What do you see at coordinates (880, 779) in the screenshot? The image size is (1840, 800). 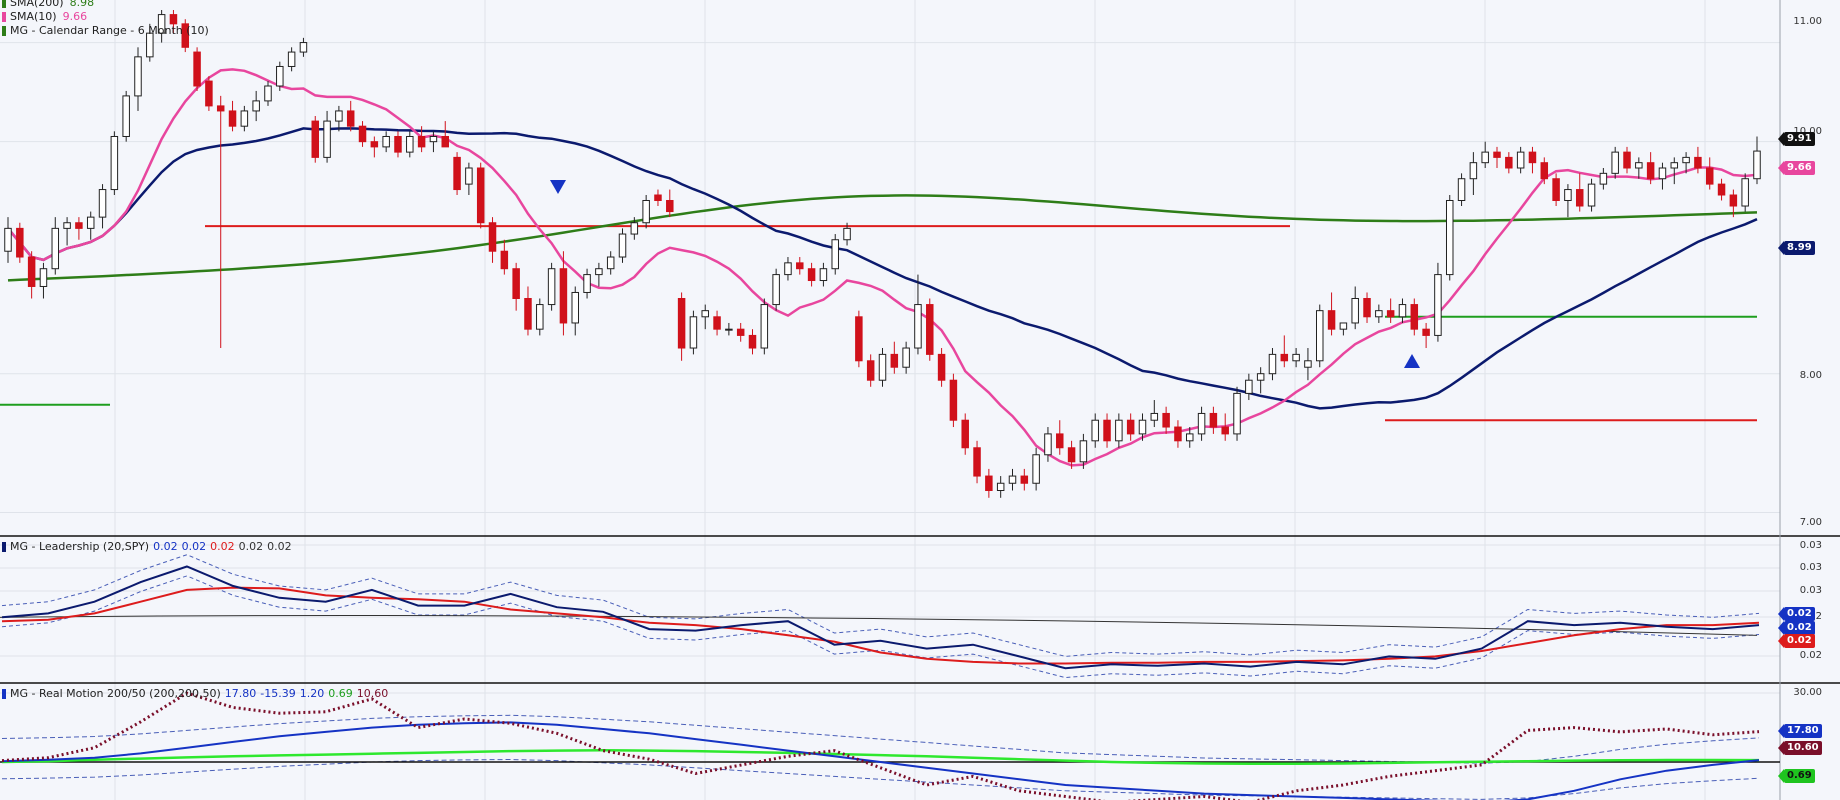 I see `real-motion-lower-band` at bounding box center [880, 779].